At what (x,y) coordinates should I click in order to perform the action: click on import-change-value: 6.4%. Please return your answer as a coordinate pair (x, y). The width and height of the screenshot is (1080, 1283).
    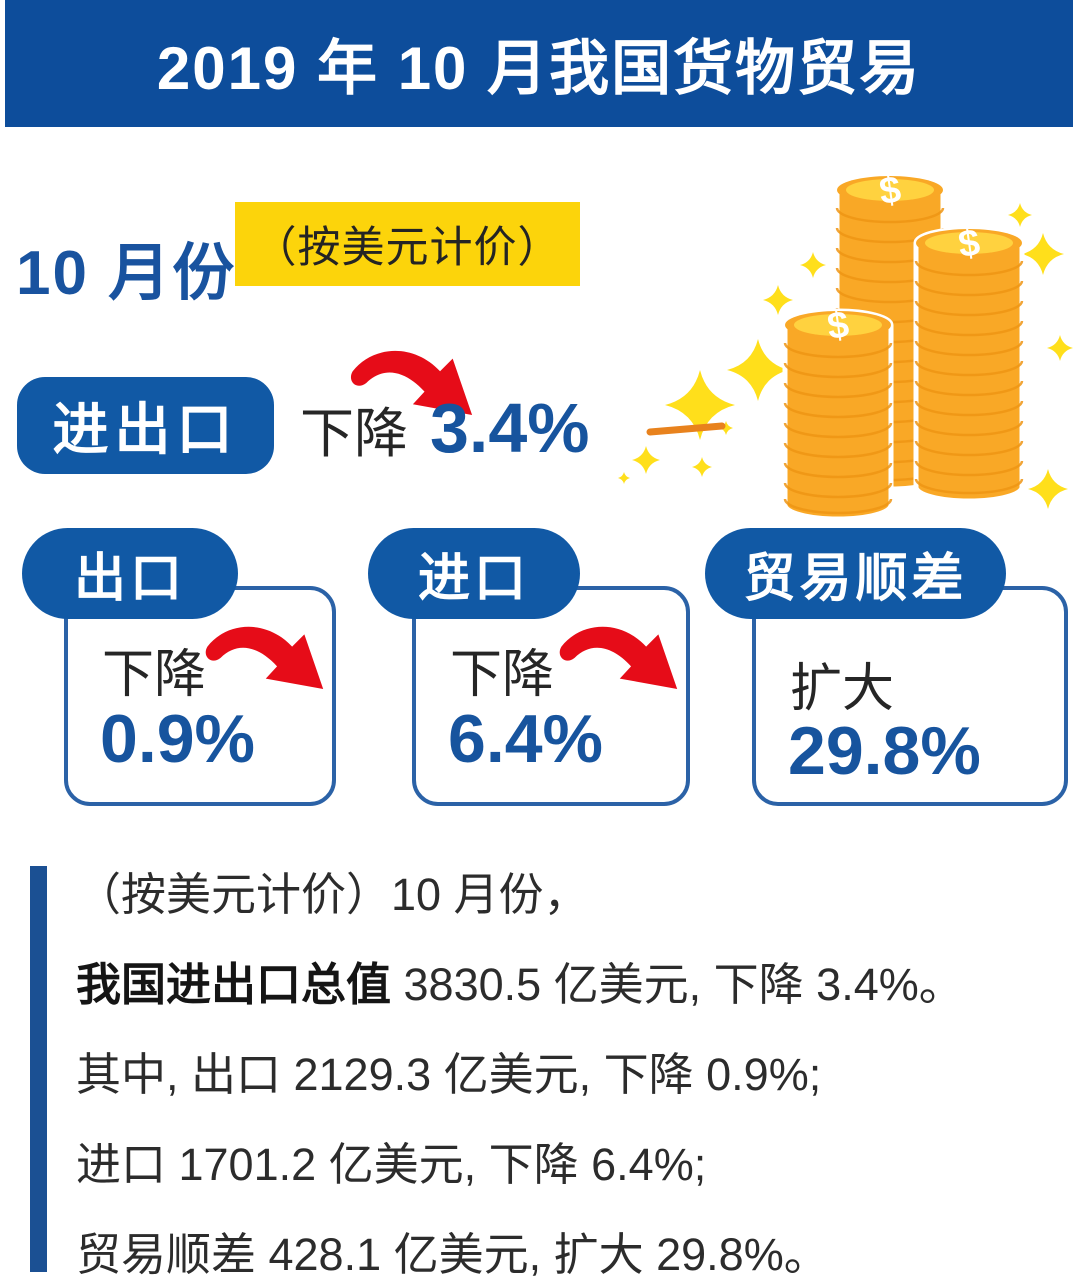
    Looking at the image, I should click on (525, 739).